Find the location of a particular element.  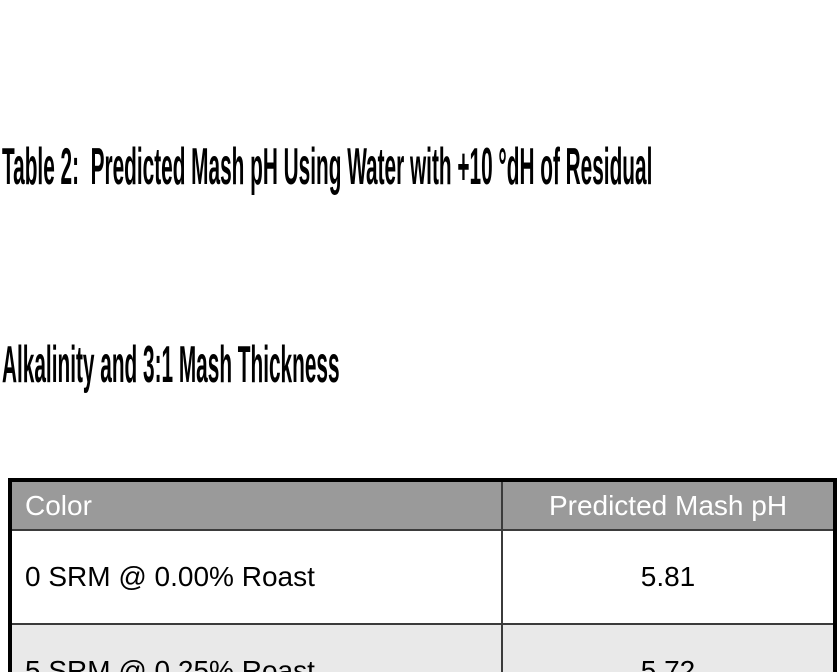

cell-predicted-mash-ph: 5.81 is located at coordinates (668, 577).